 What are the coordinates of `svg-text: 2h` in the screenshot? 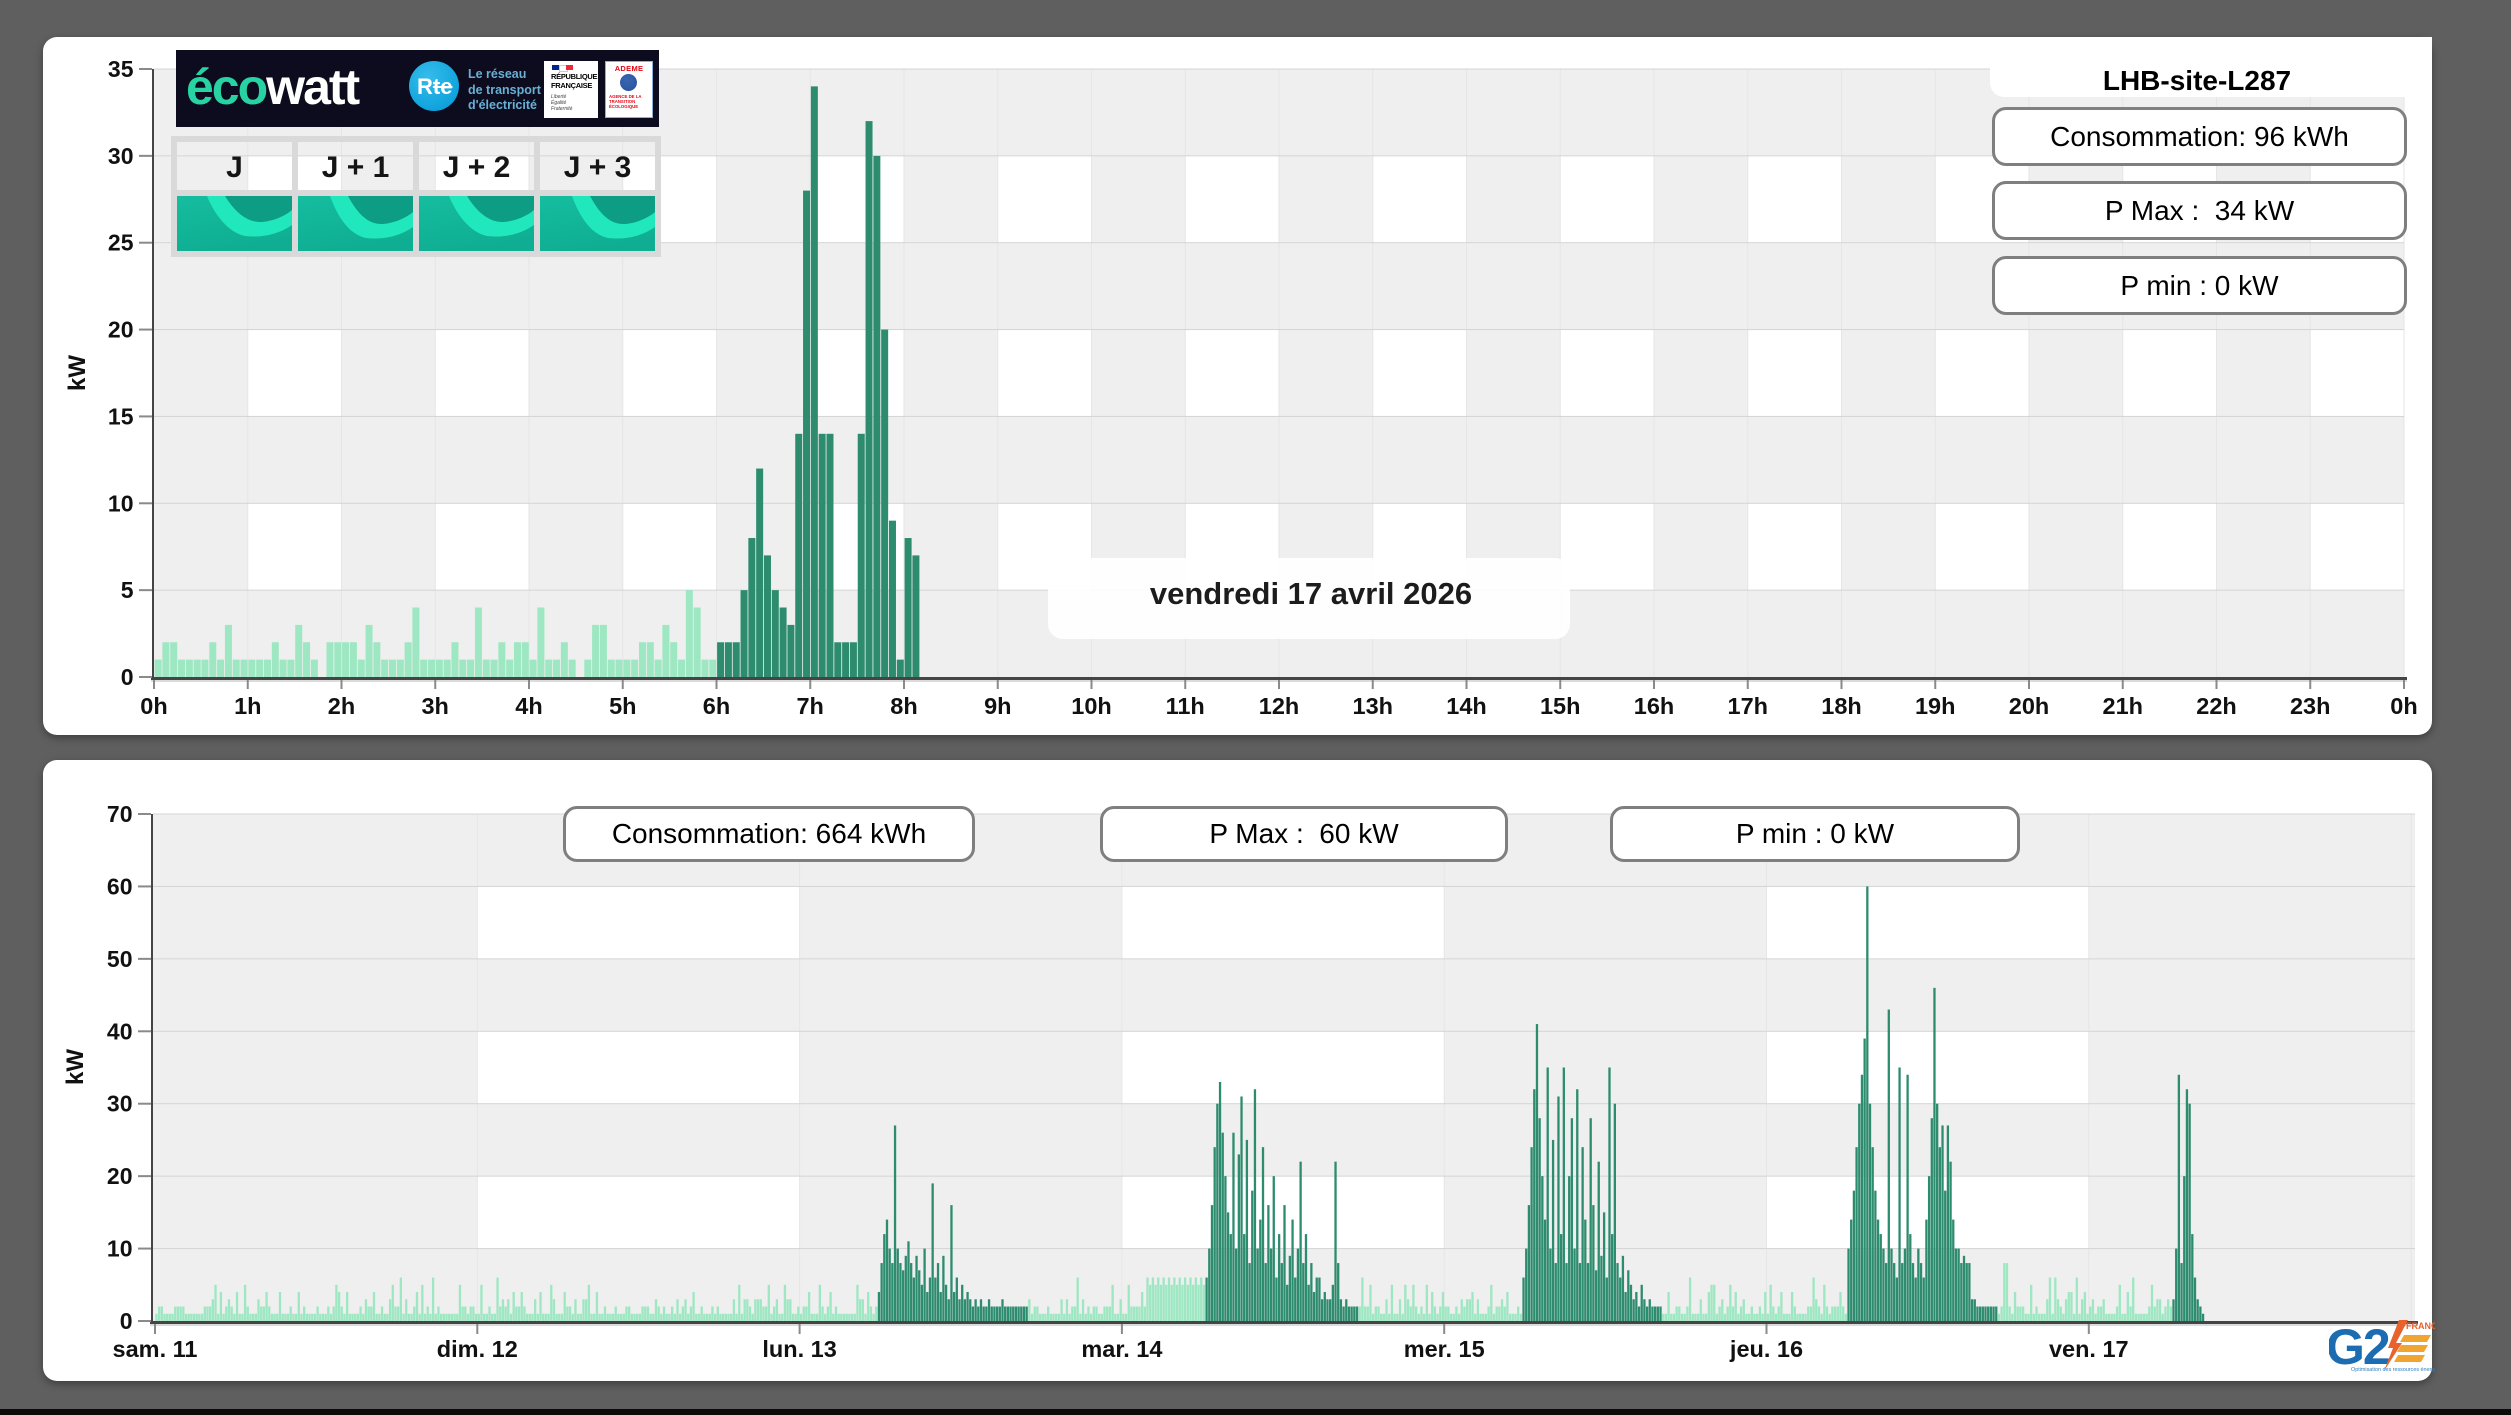 It's located at (341, 706).